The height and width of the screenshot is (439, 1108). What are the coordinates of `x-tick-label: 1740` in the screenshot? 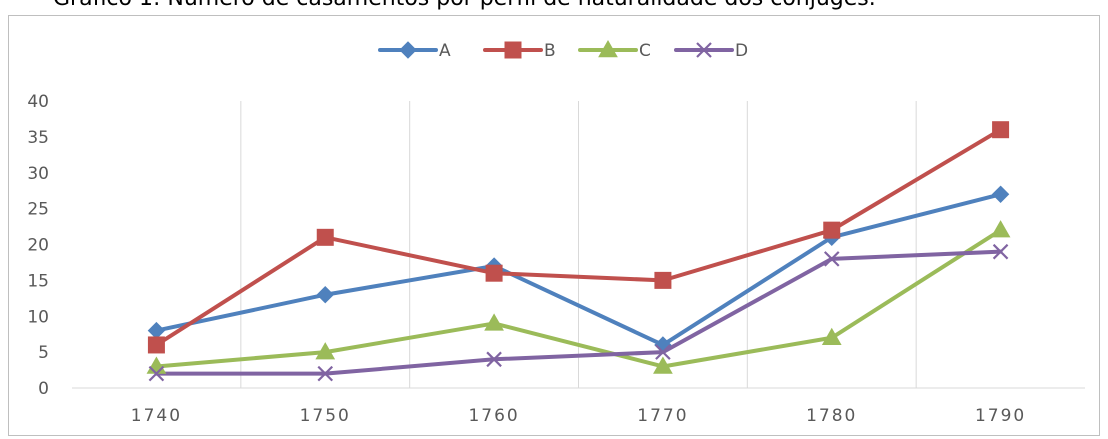 It's located at (156, 416).